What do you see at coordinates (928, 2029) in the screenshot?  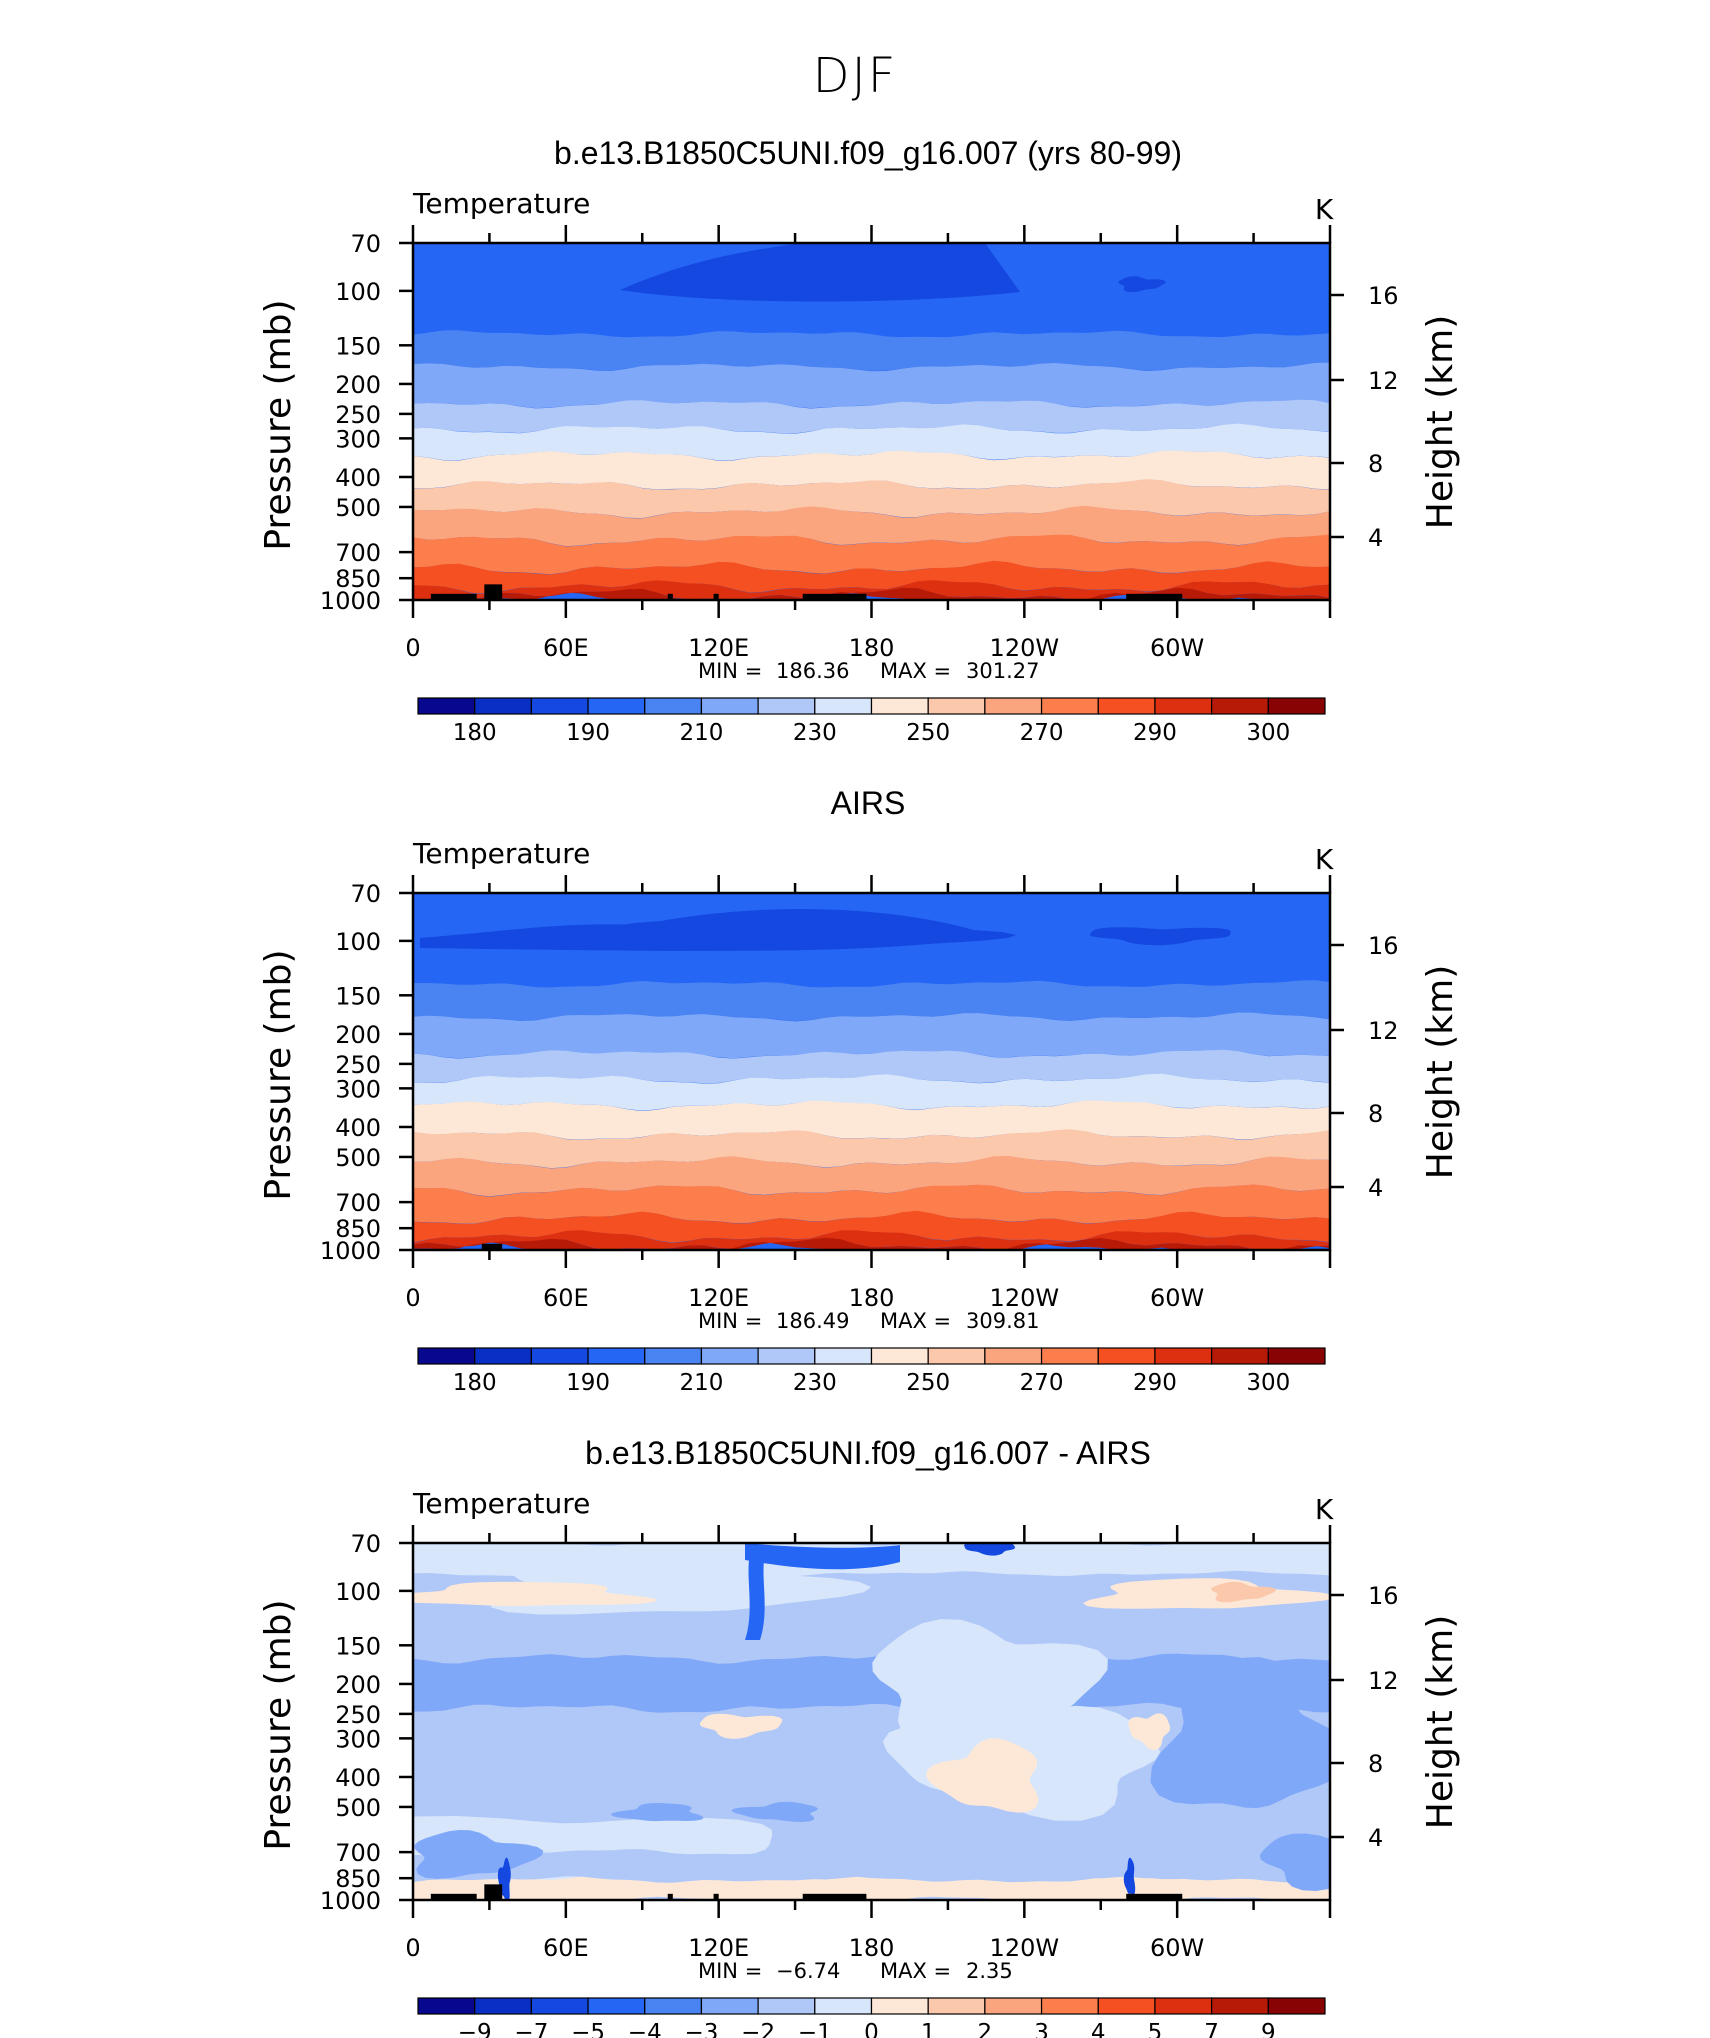 I see `colorbar-label: 1` at bounding box center [928, 2029].